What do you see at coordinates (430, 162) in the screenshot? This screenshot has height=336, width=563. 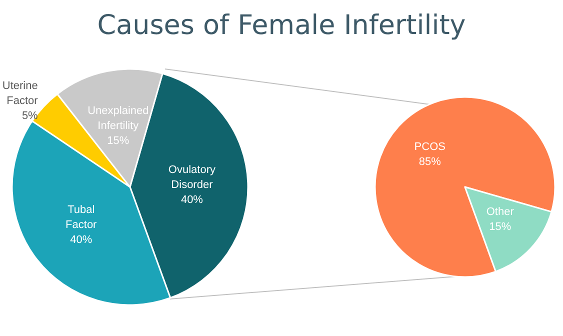 I see `data-label: 85%` at bounding box center [430, 162].